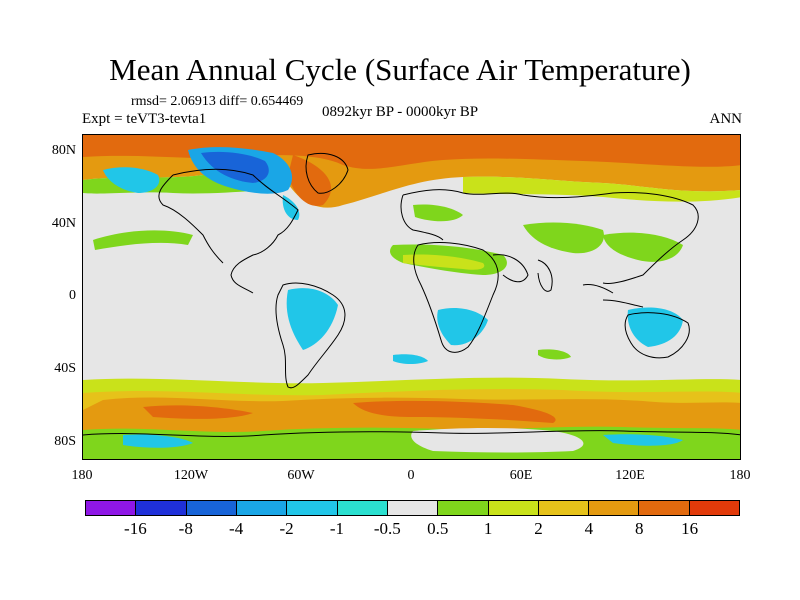  I want to click on lon-label-120e: 120E, so click(630, 475).